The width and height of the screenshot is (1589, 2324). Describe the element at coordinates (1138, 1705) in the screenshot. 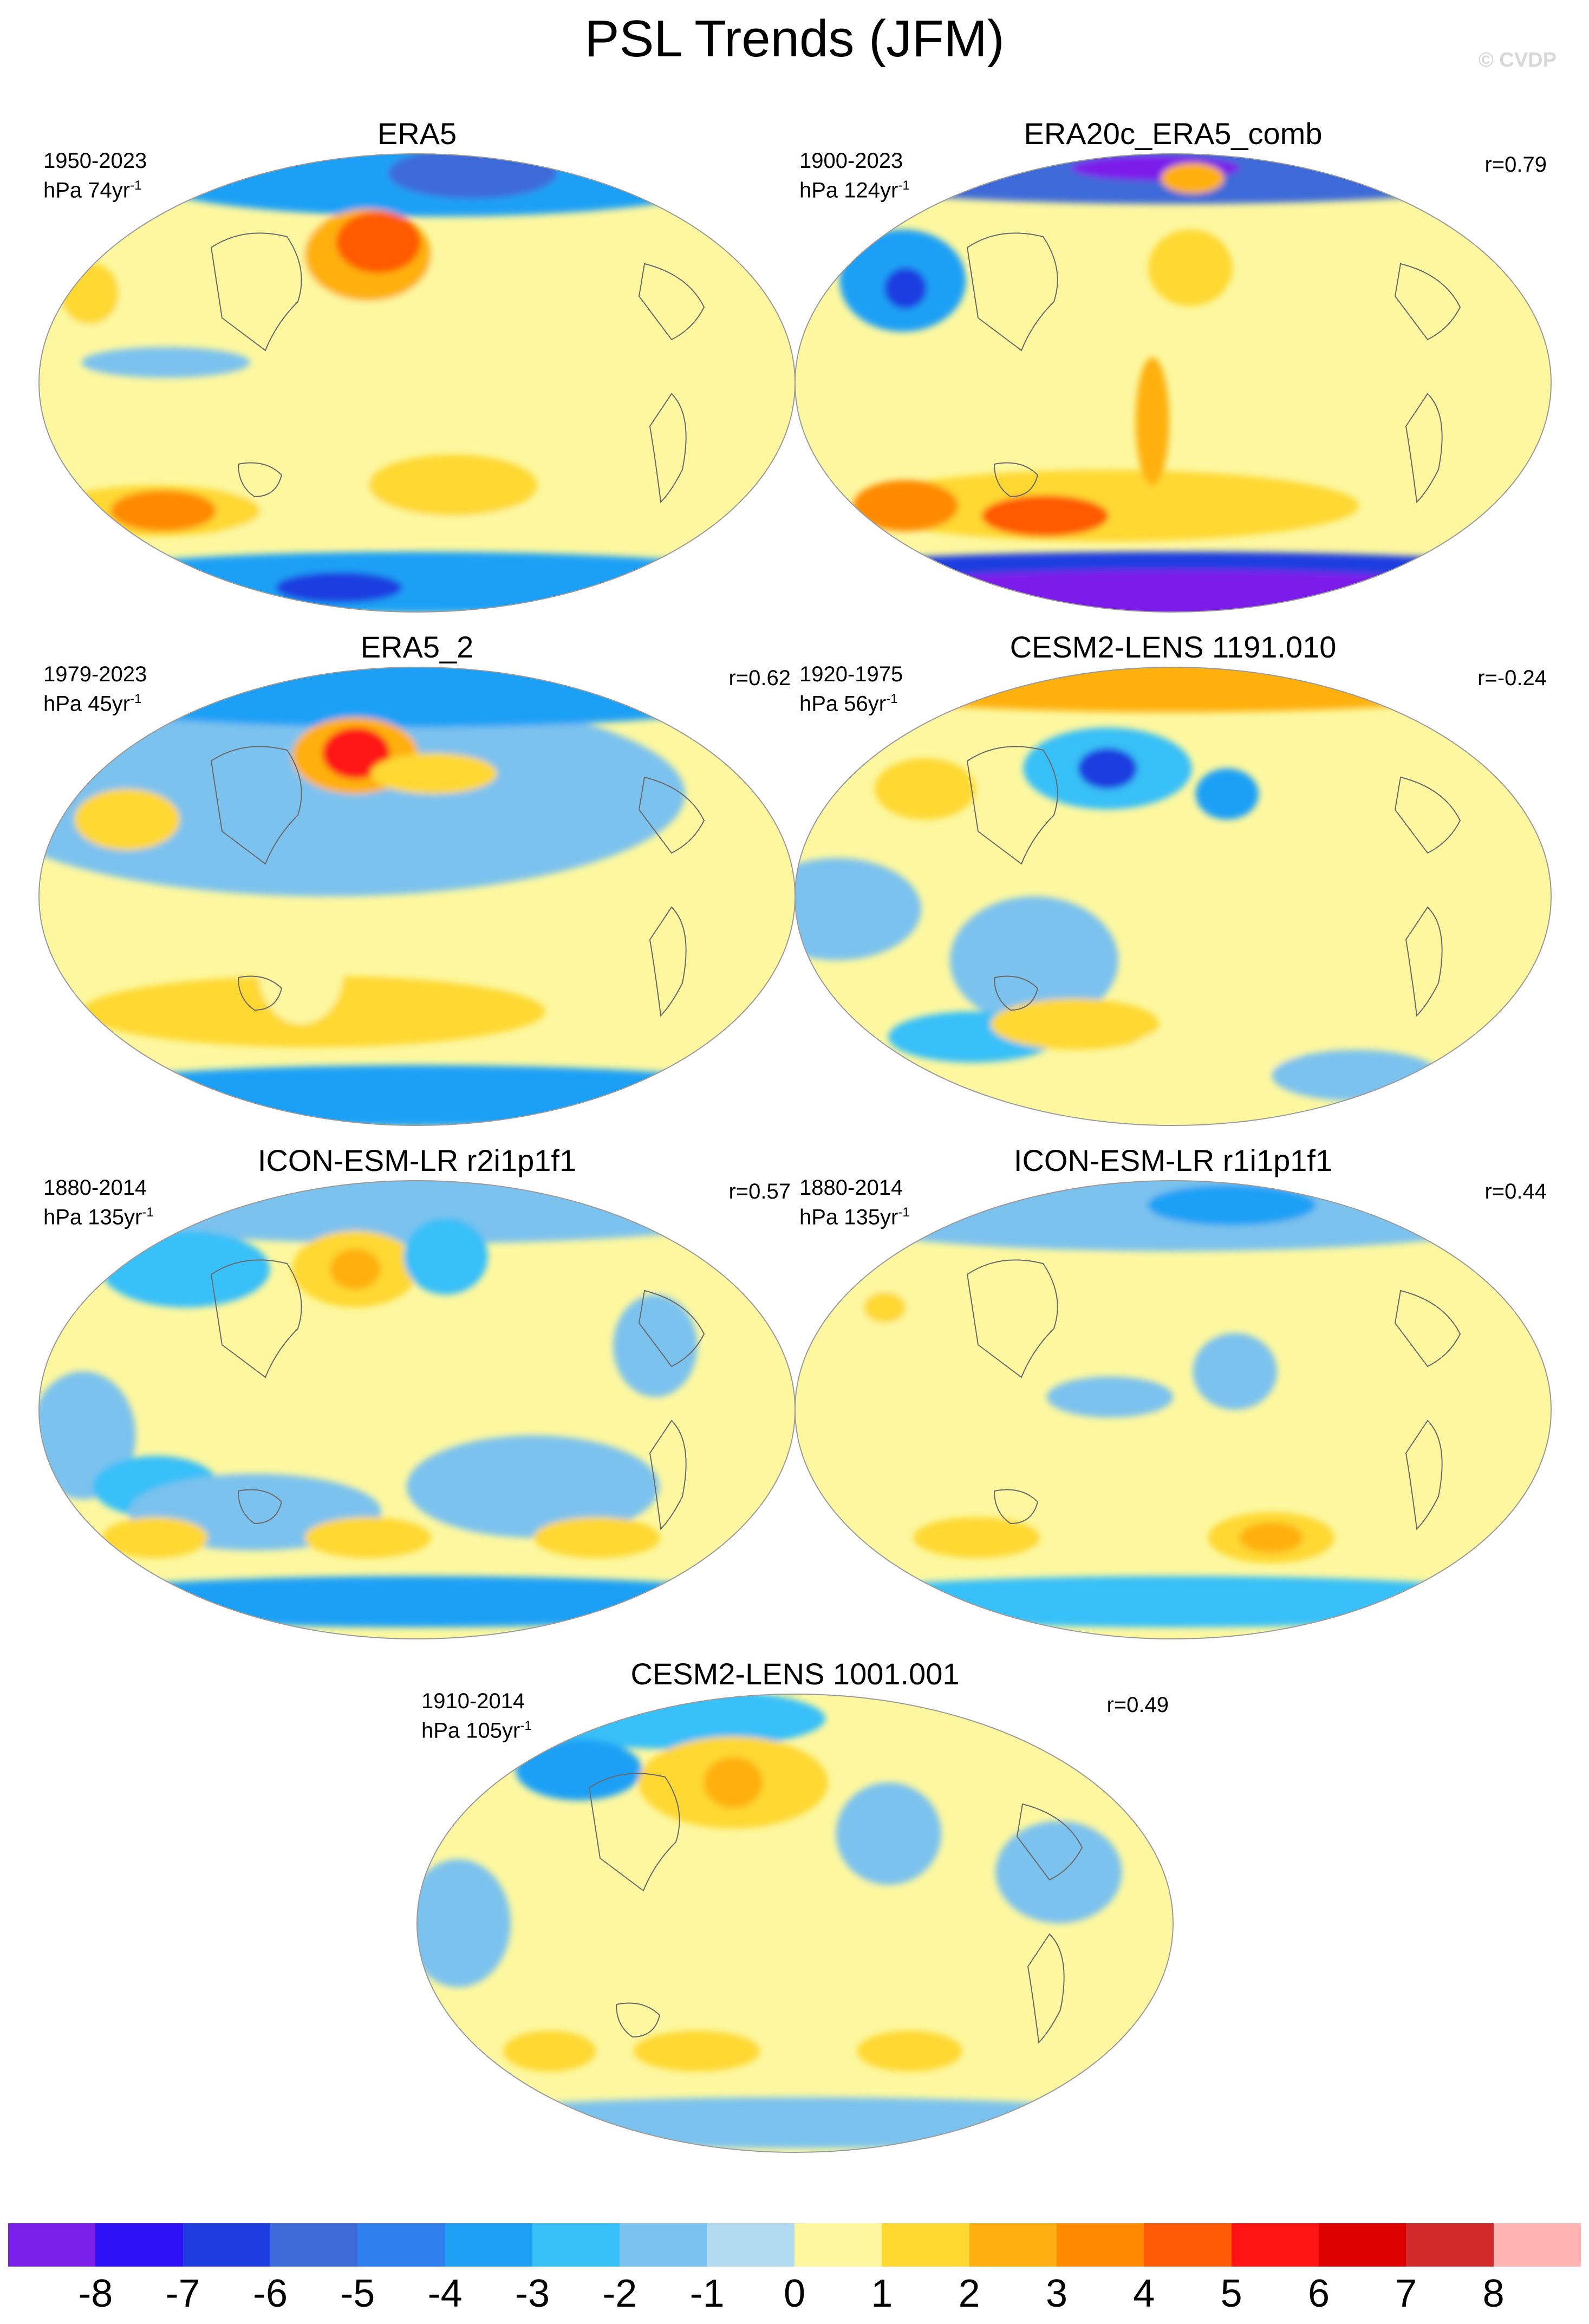

I see `pattern-correlation: r=0.49` at that location.